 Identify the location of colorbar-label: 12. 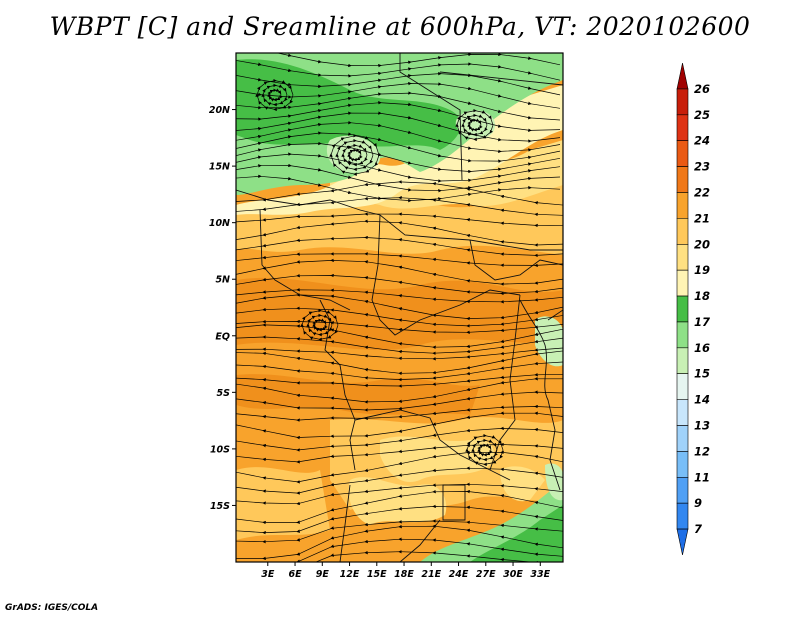
(702, 451).